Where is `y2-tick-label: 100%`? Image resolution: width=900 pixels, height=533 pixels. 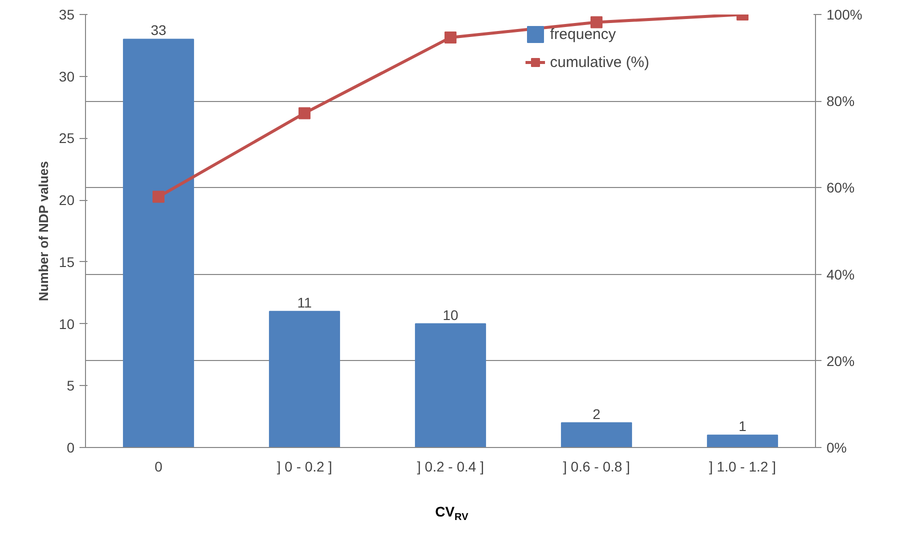
y2-tick-label: 100% is located at coordinates (844, 14).